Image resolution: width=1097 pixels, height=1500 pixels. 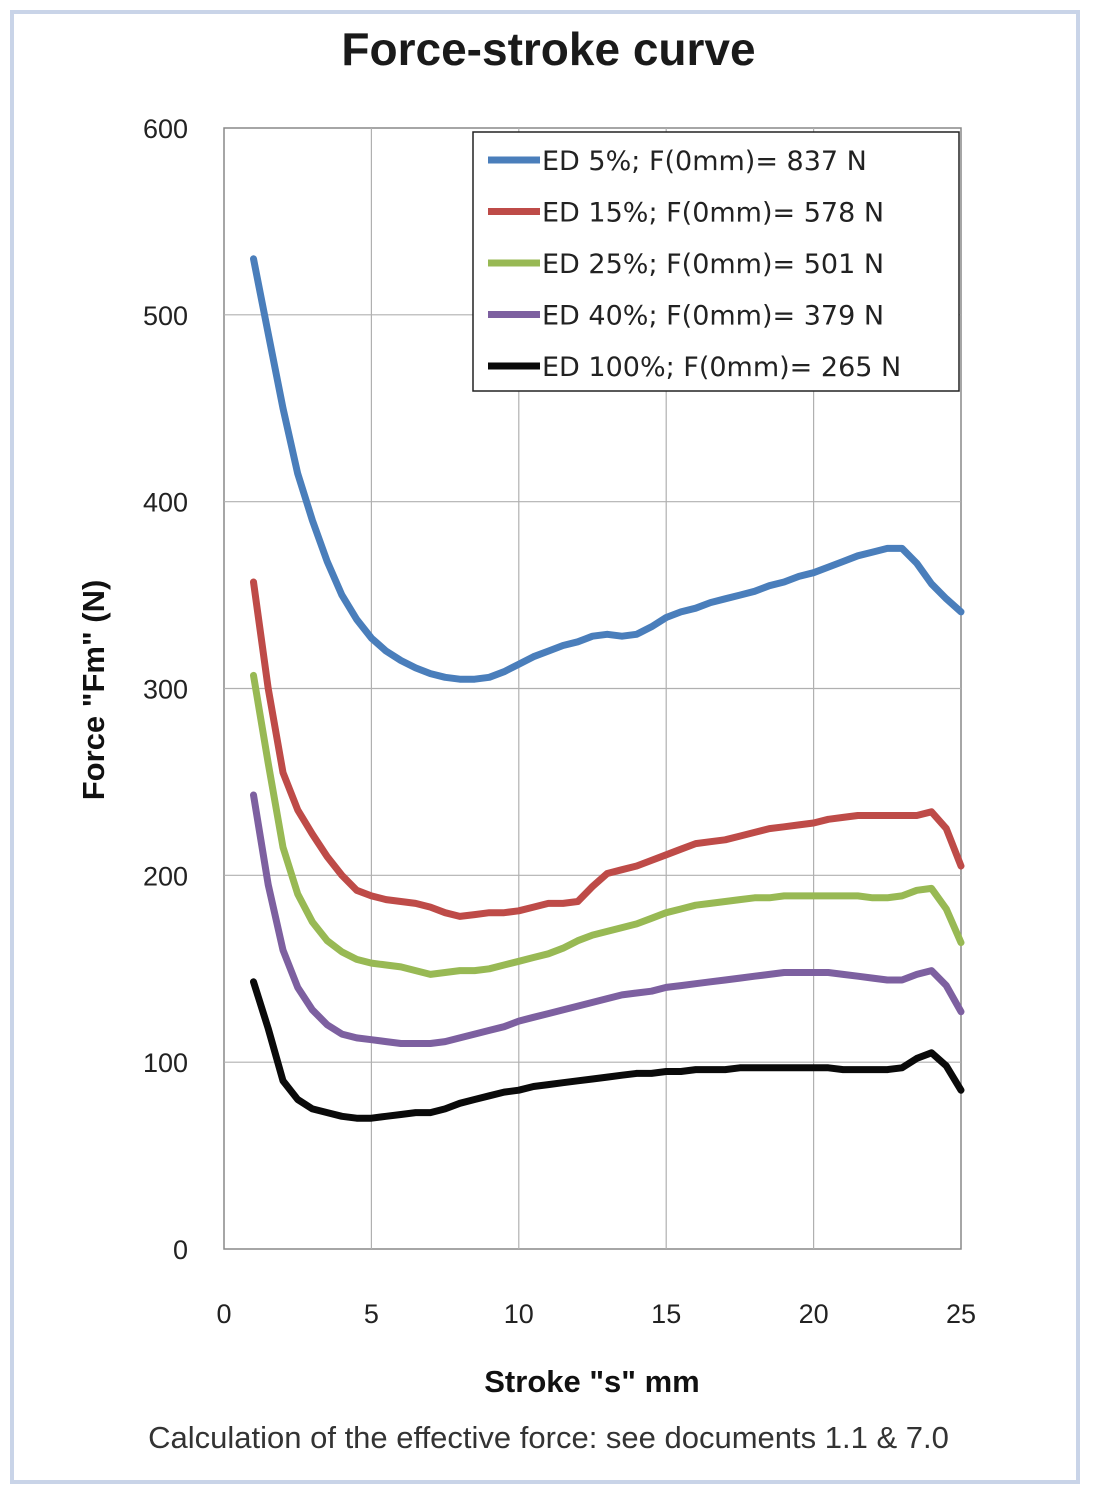 I want to click on y-tick-label: 100, so click(x=165, y=1063).